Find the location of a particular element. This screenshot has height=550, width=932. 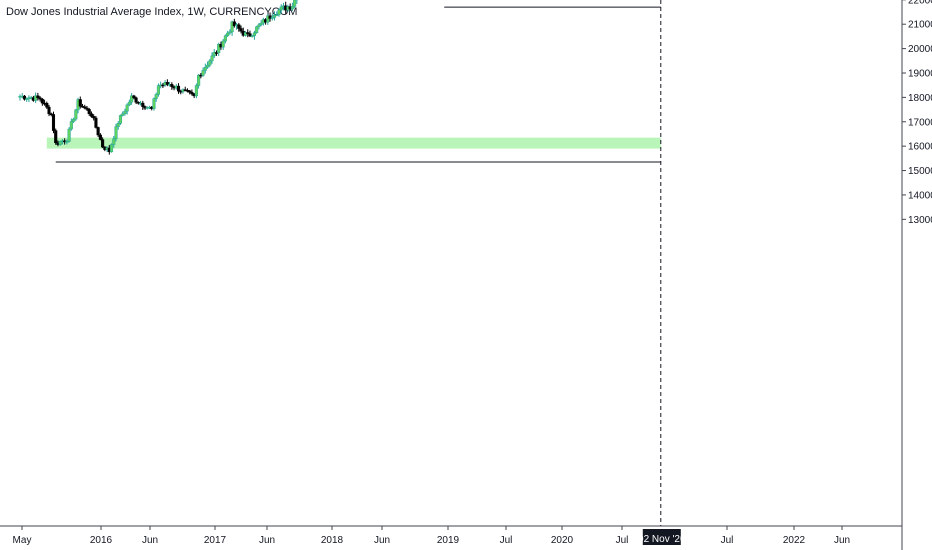

price-tick-label: 13000 is located at coordinates (920, 220).